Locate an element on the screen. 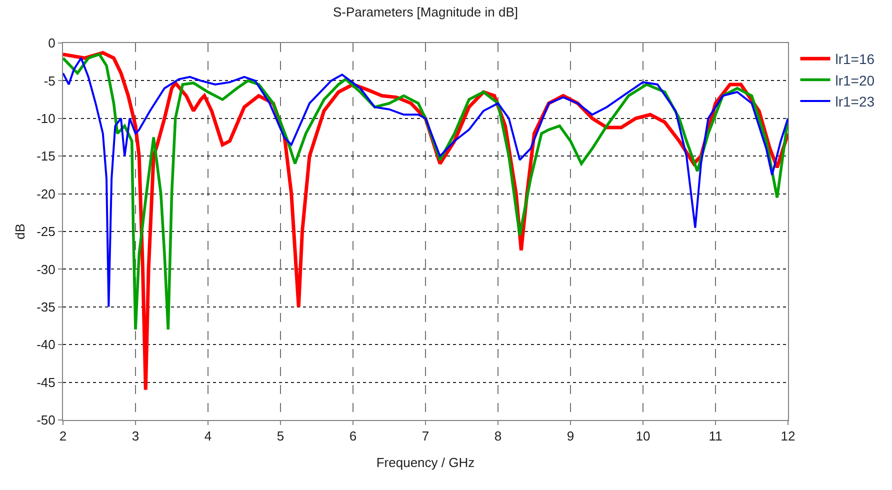 Image resolution: width=892 pixels, height=490 pixels. y-tick-label: -35 is located at coordinates (46, 306).